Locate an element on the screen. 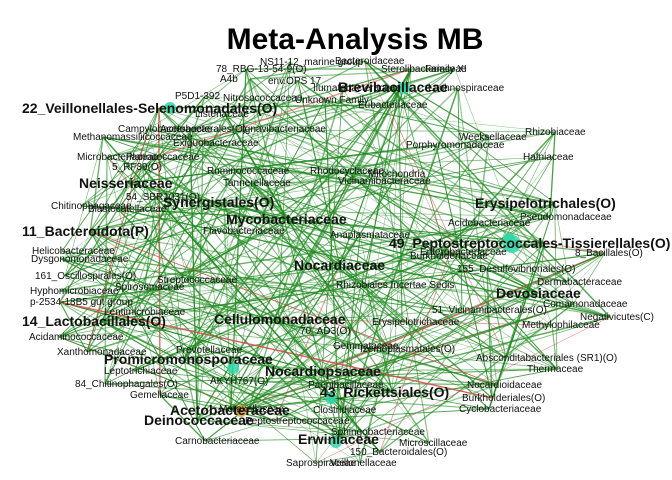 The width and height of the screenshot is (672, 480). hub-node-label: Erwiniaceae is located at coordinates (338, 439).